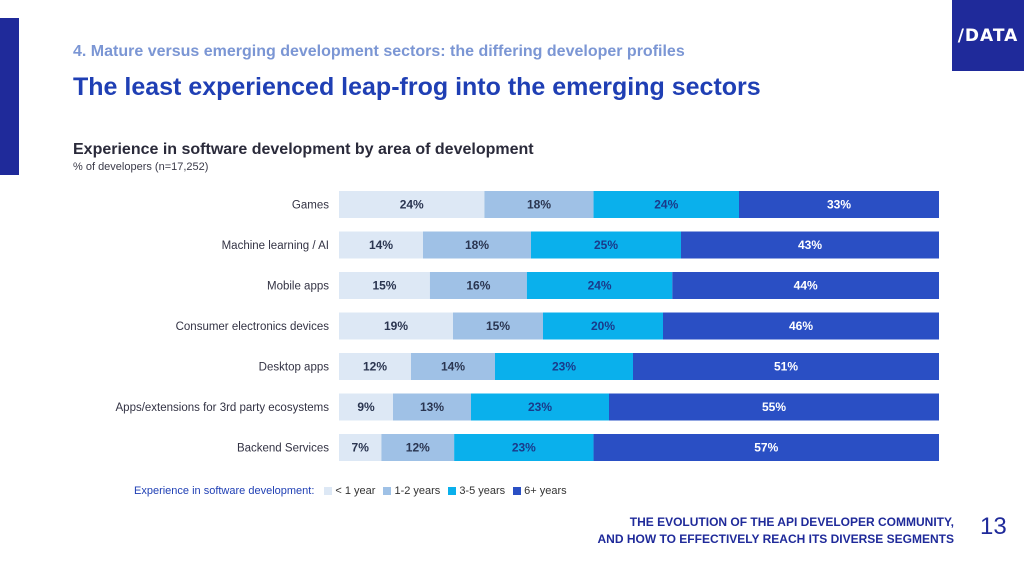 The height and width of the screenshot is (576, 1024). I want to click on legend-label: 3-5 years, so click(482, 491).